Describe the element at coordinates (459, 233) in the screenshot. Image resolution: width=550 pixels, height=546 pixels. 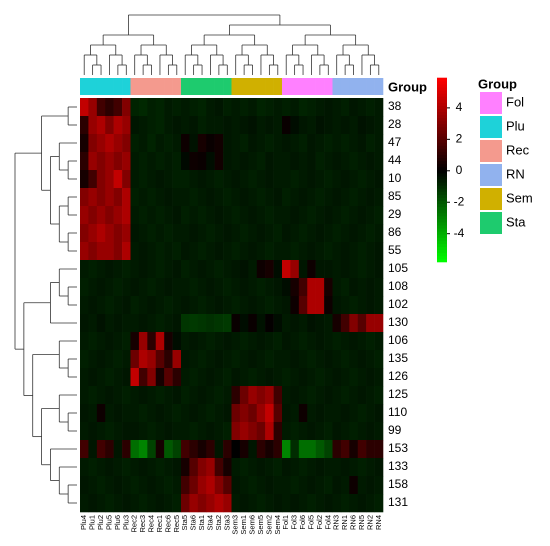
I see `colorbar-tick-label: -4` at that location.